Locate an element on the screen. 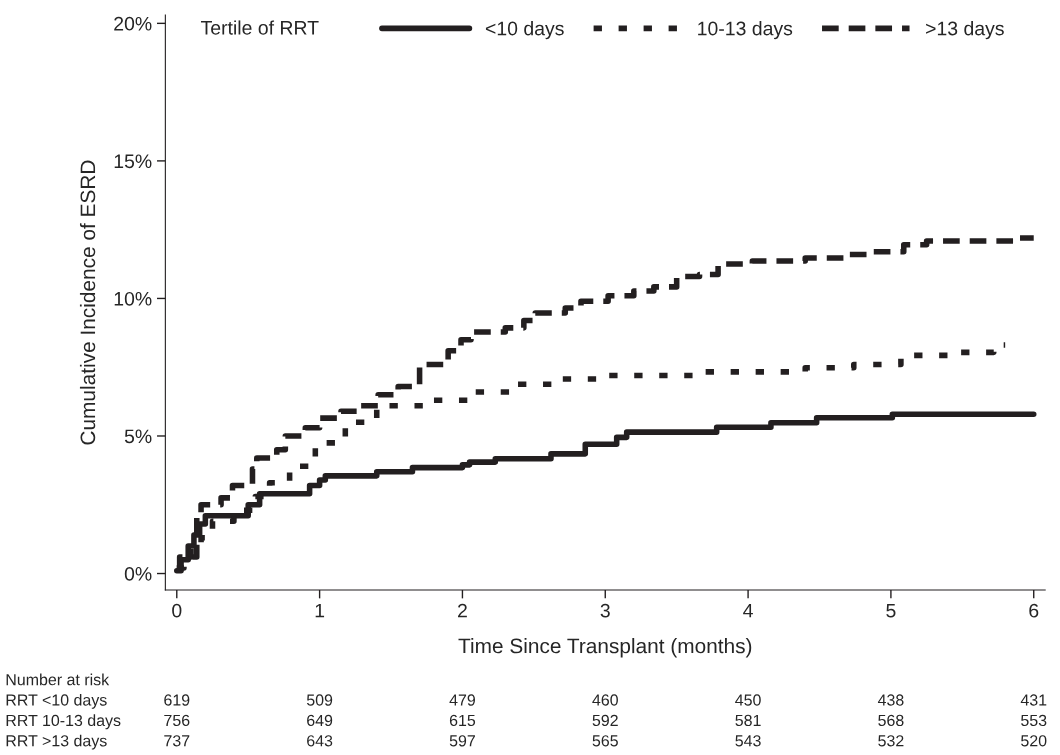 The image size is (1060, 755). y-tick-label: 20% is located at coordinates (133, 23).